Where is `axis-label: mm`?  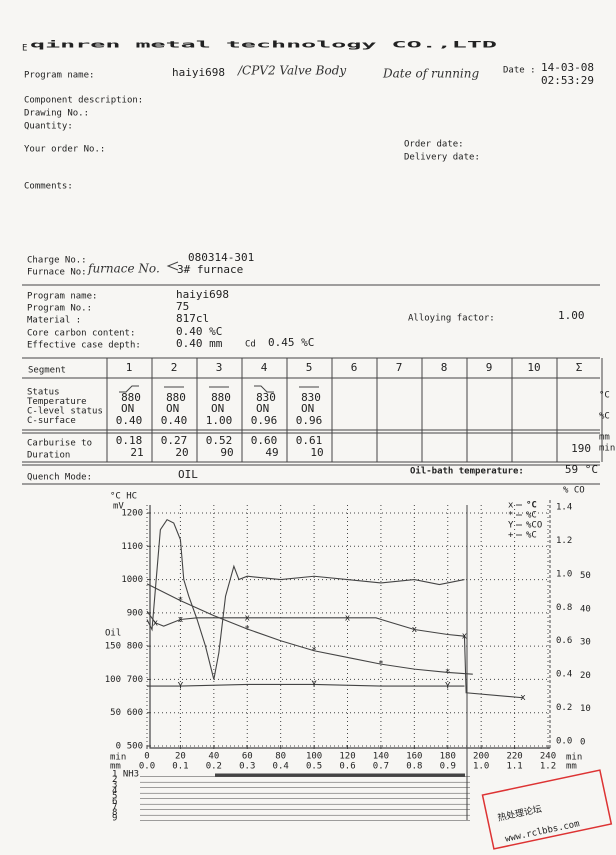
axis-label: mm is located at coordinates (571, 767).